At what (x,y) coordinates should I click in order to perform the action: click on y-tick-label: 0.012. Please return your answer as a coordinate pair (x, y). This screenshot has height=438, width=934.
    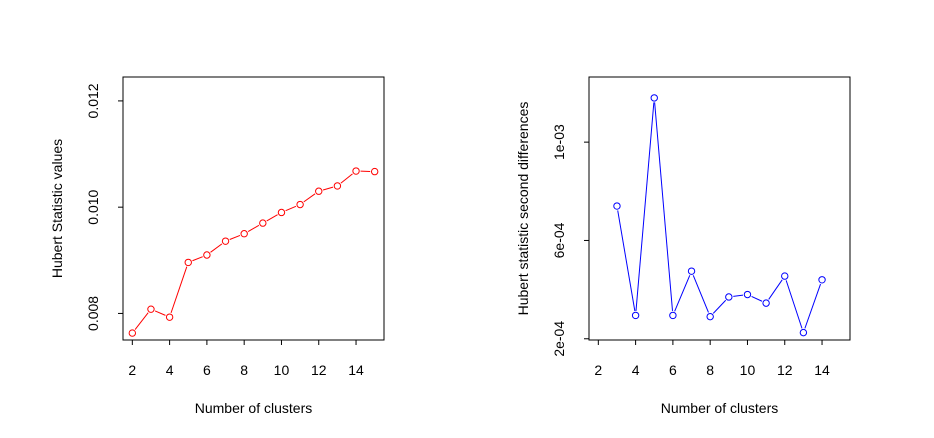
    Looking at the image, I should click on (93, 100).